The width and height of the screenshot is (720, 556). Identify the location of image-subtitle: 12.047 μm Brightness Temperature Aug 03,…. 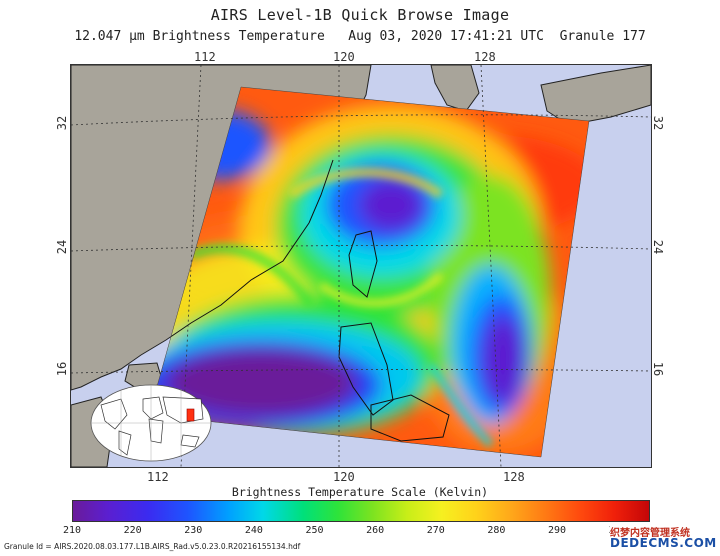
(360, 36).